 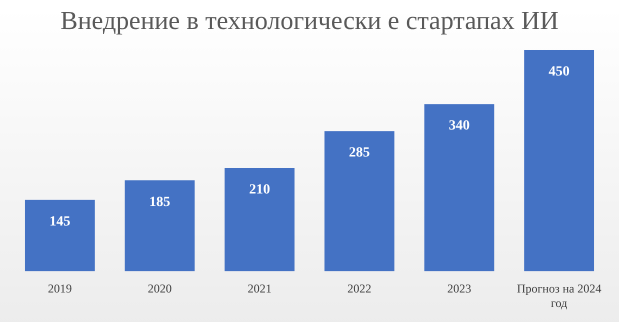 What do you see at coordinates (359, 289) in the screenshot?
I see `x-tick-label: 2022` at bounding box center [359, 289].